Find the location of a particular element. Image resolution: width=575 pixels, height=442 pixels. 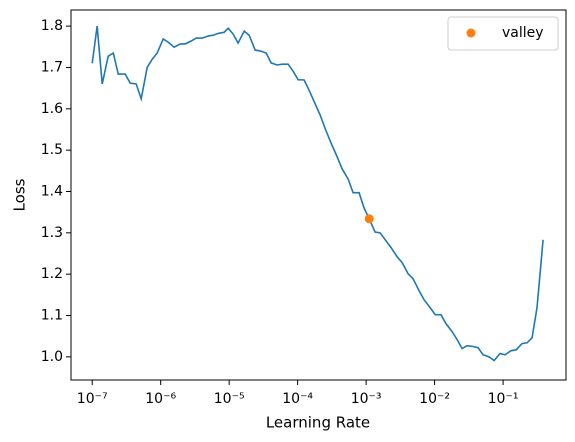

y-tick-label: 1.2 is located at coordinates (52, 274).